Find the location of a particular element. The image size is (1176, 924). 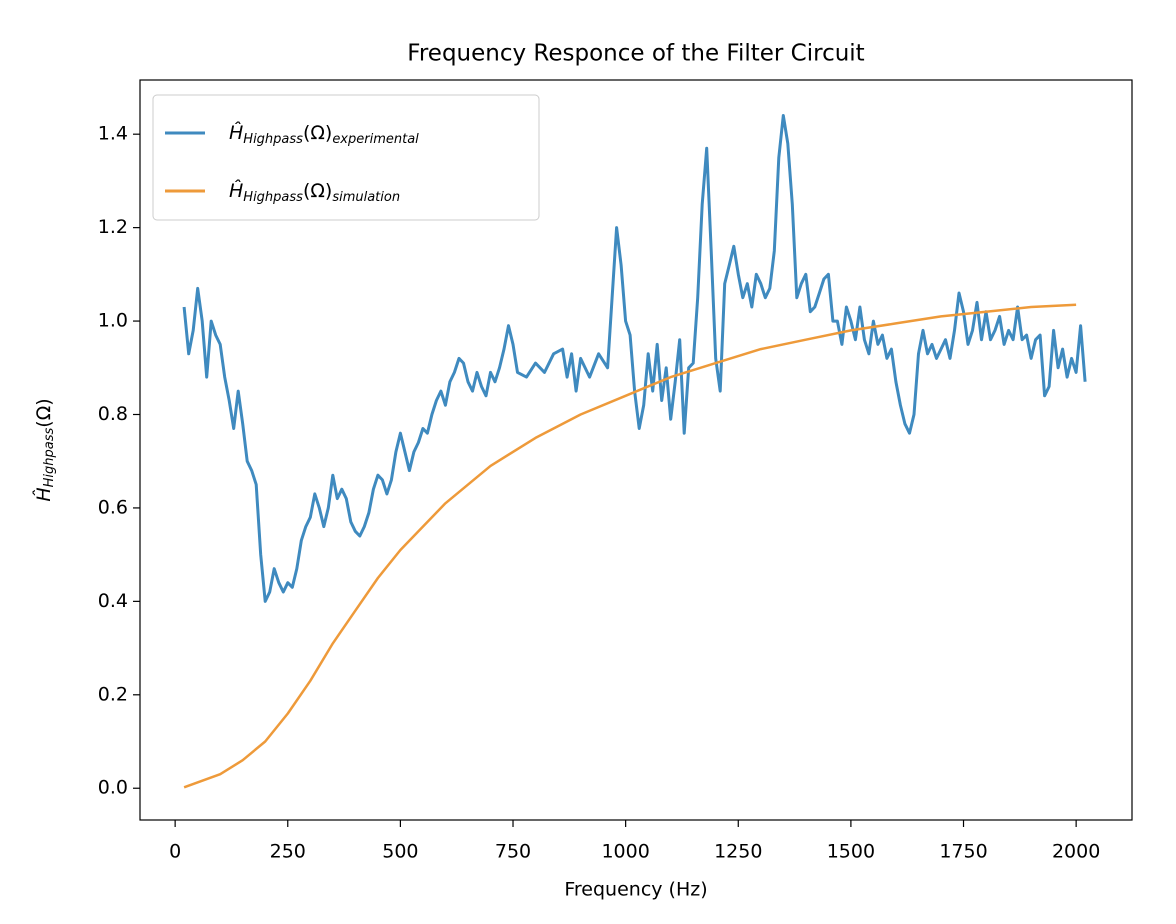

y-tick-label: 0.8 is located at coordinates (113, 414).